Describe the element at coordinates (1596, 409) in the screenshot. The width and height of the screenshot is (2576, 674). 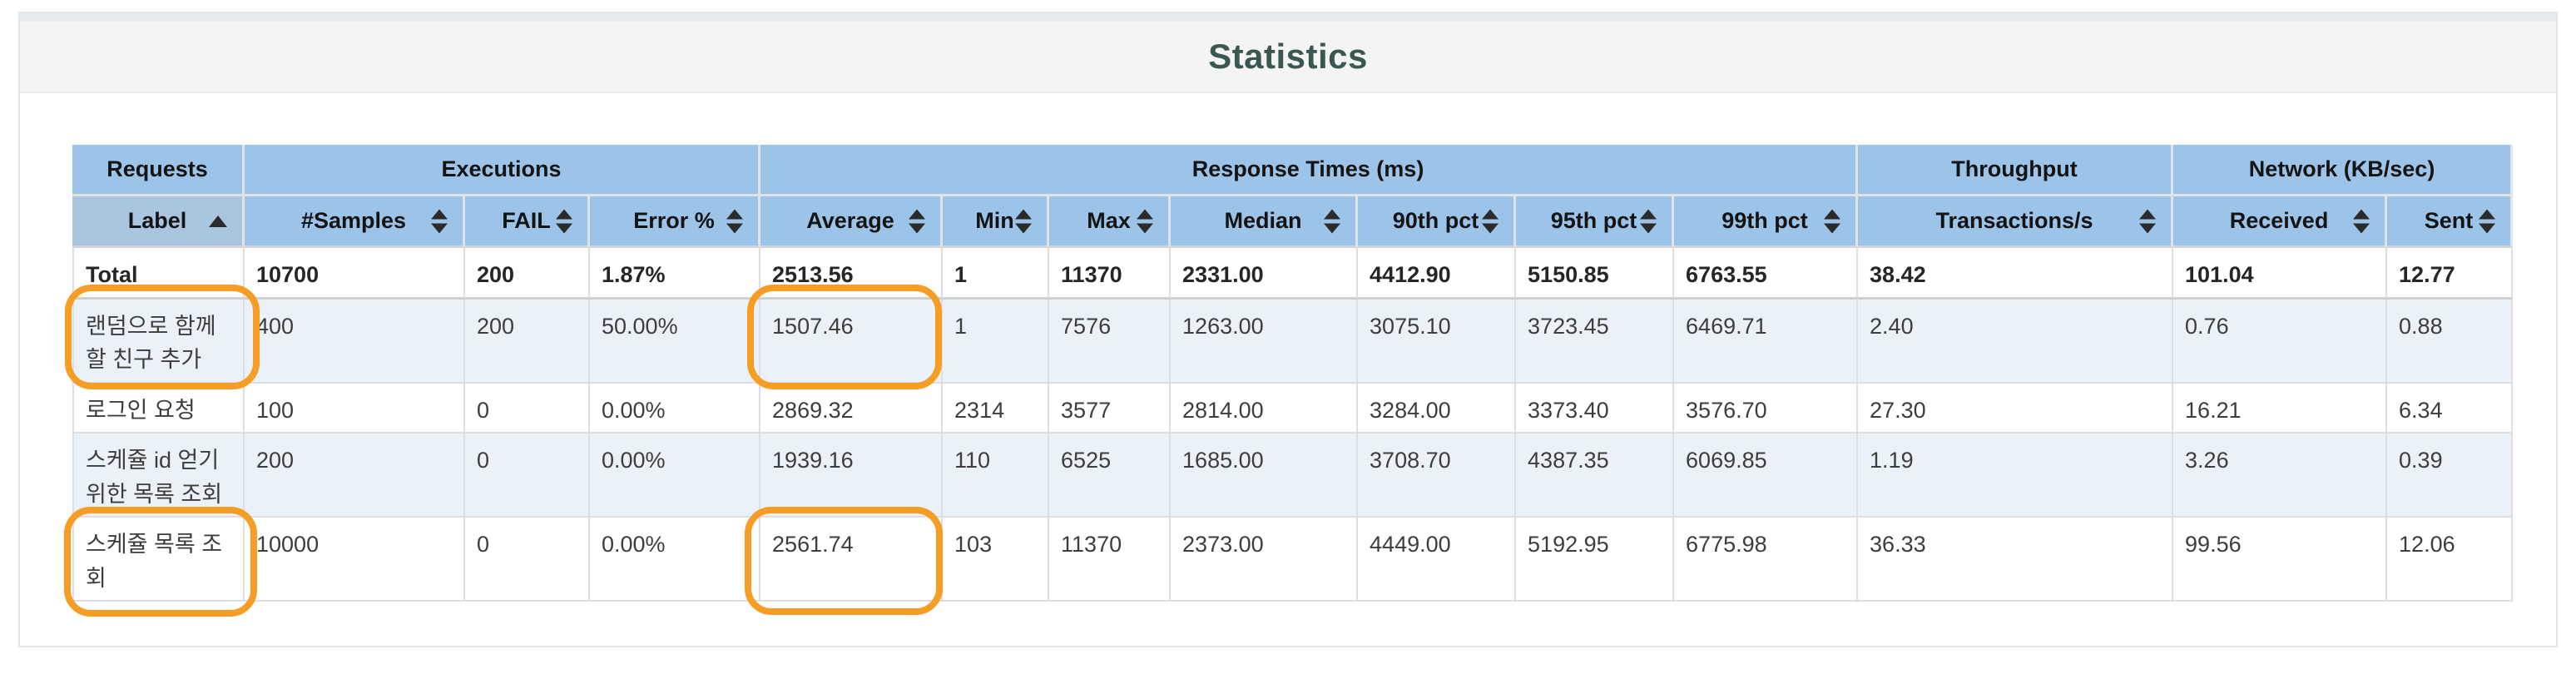
I see `table-cell: 3373.40` at that location.